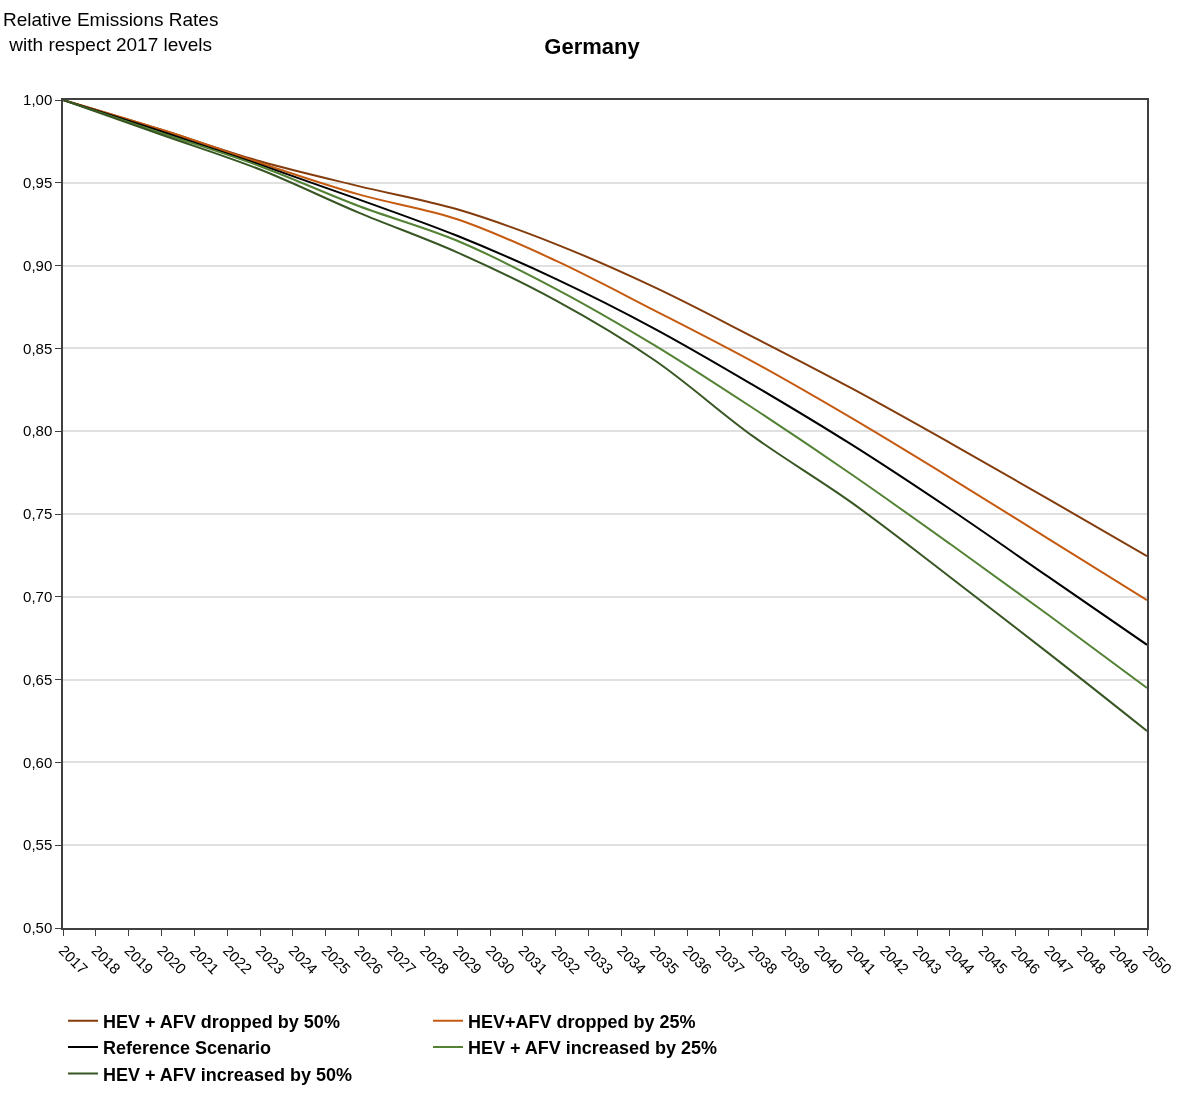 Image resolution: width=1184 pixels, height=1104 pixels. What do you see at coordinates (187, 1048) in the screenshot?
I see `legend-label: Reference Scenario` at bounding box center [187, 1048].